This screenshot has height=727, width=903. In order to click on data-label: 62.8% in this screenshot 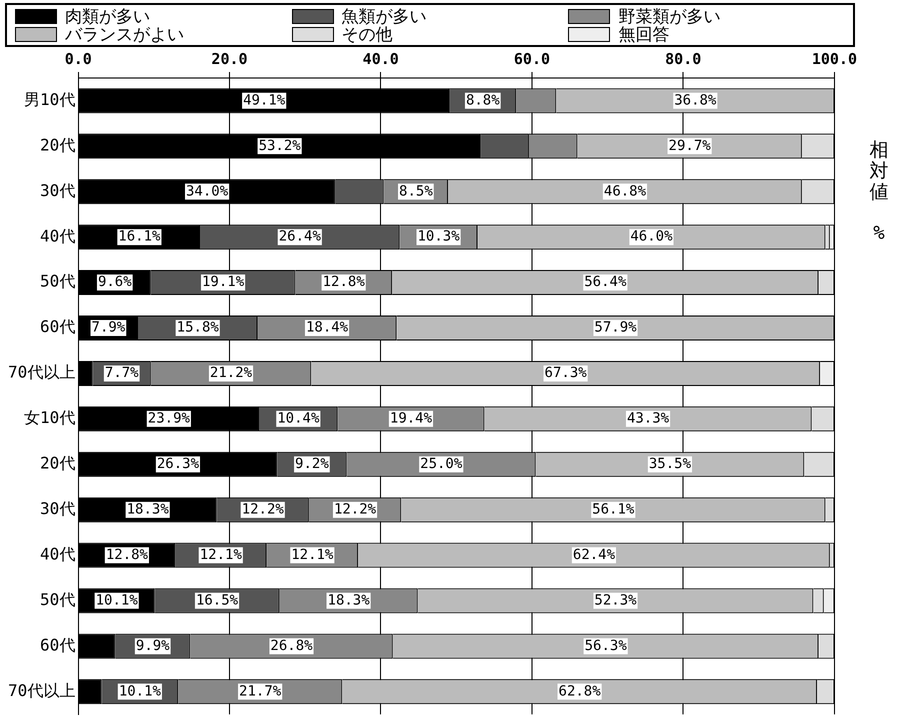, I will do `click(580, 691)`.